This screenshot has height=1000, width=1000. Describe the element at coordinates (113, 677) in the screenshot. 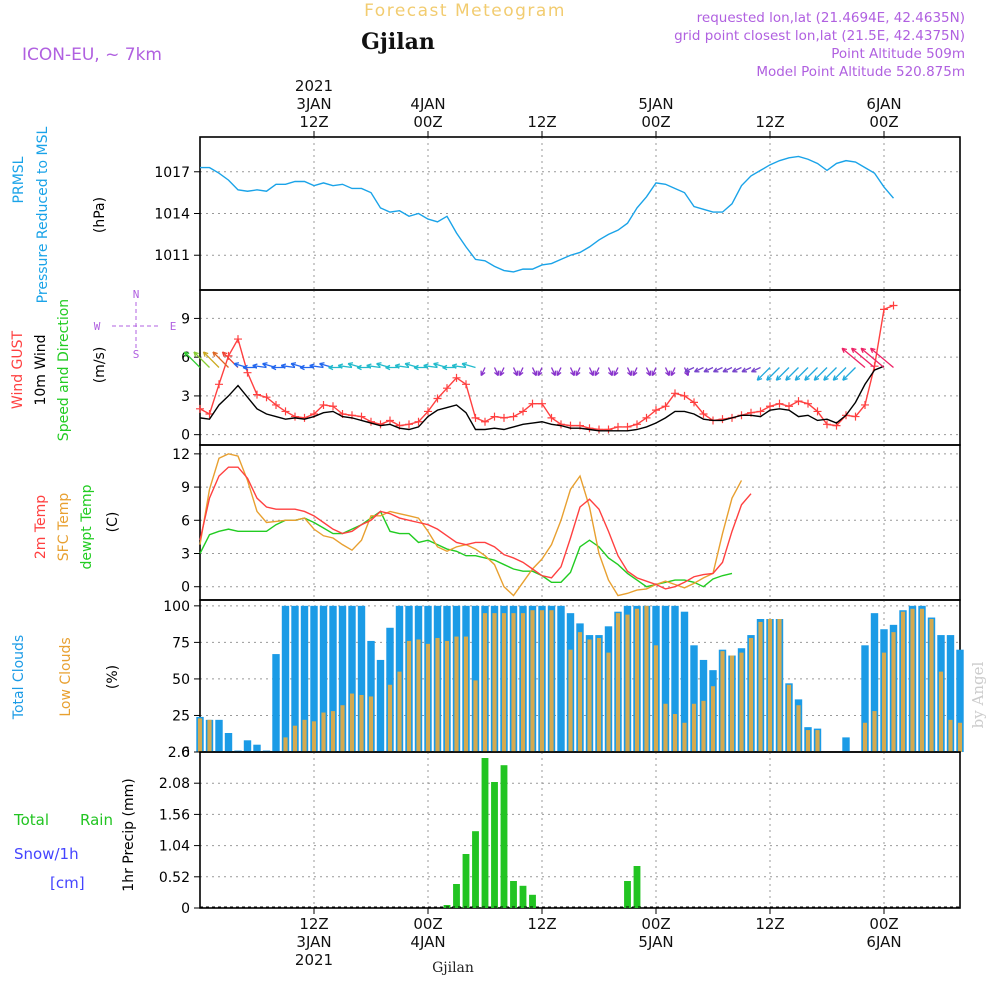

I see `clouds-unit: (%)` at that location.